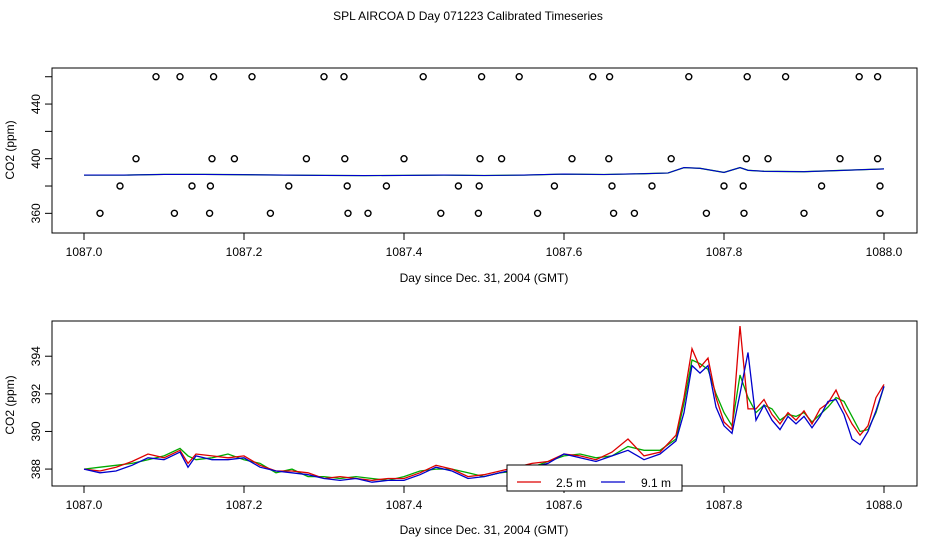 Image resolution: width=936 pixels, height=540 pixels. What do you see at coordinates (656, 483) in the screenshot?
I see `legend-label-9-1m: 9.1 m` at bounding box center [656, 483].